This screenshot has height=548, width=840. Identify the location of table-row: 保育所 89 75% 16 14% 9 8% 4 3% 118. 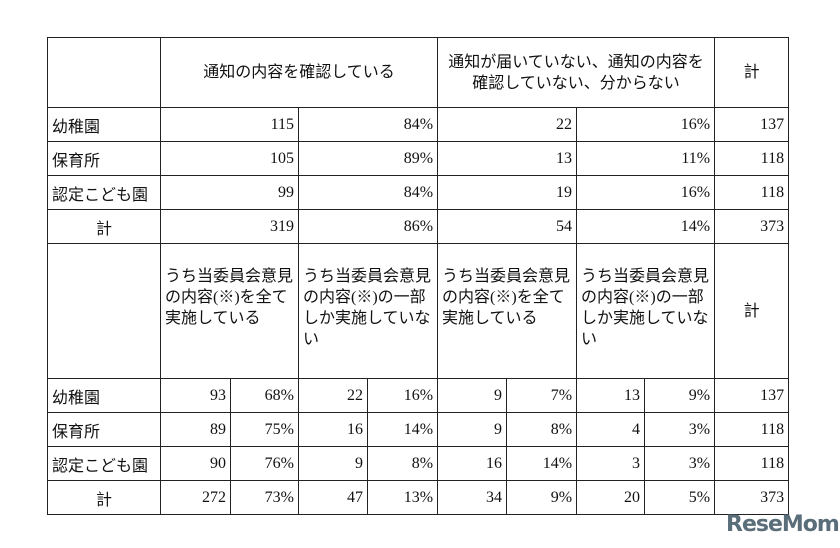
(418, 429).